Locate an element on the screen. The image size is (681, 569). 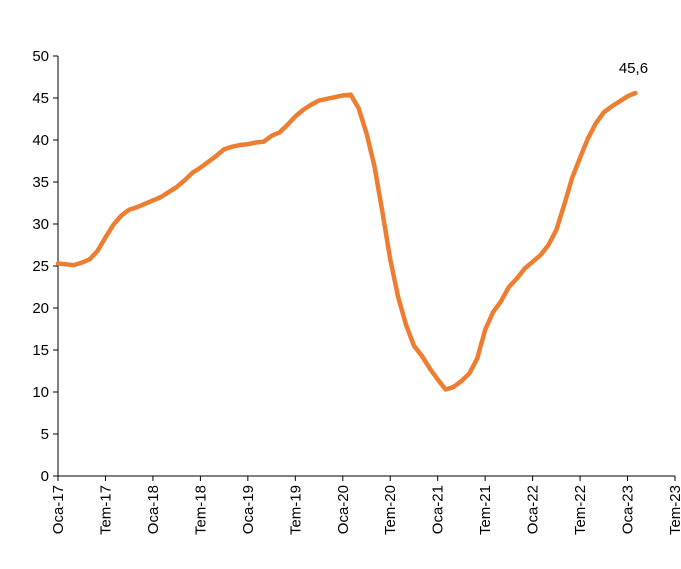
x-tick-label: Oca-21 is located at coordinates (438, 509).